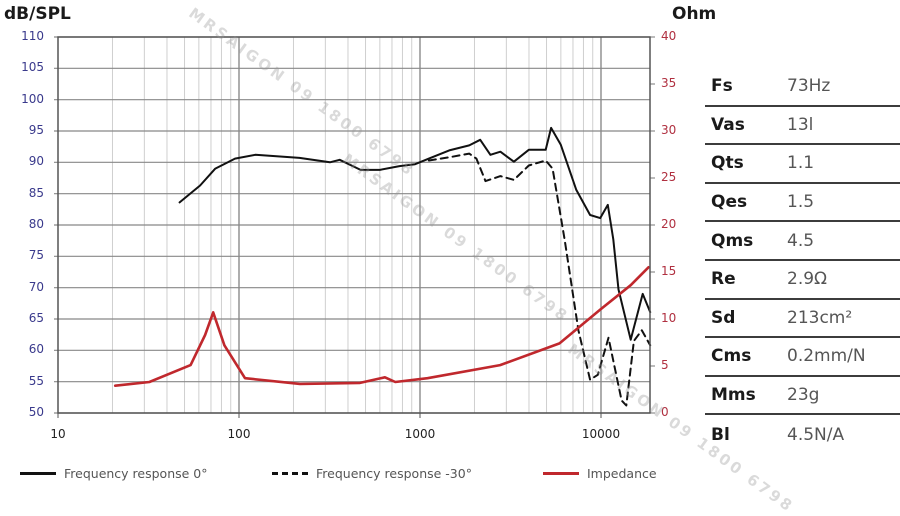  I want to click on parameter-value: 73Hz, so click(809, 86).